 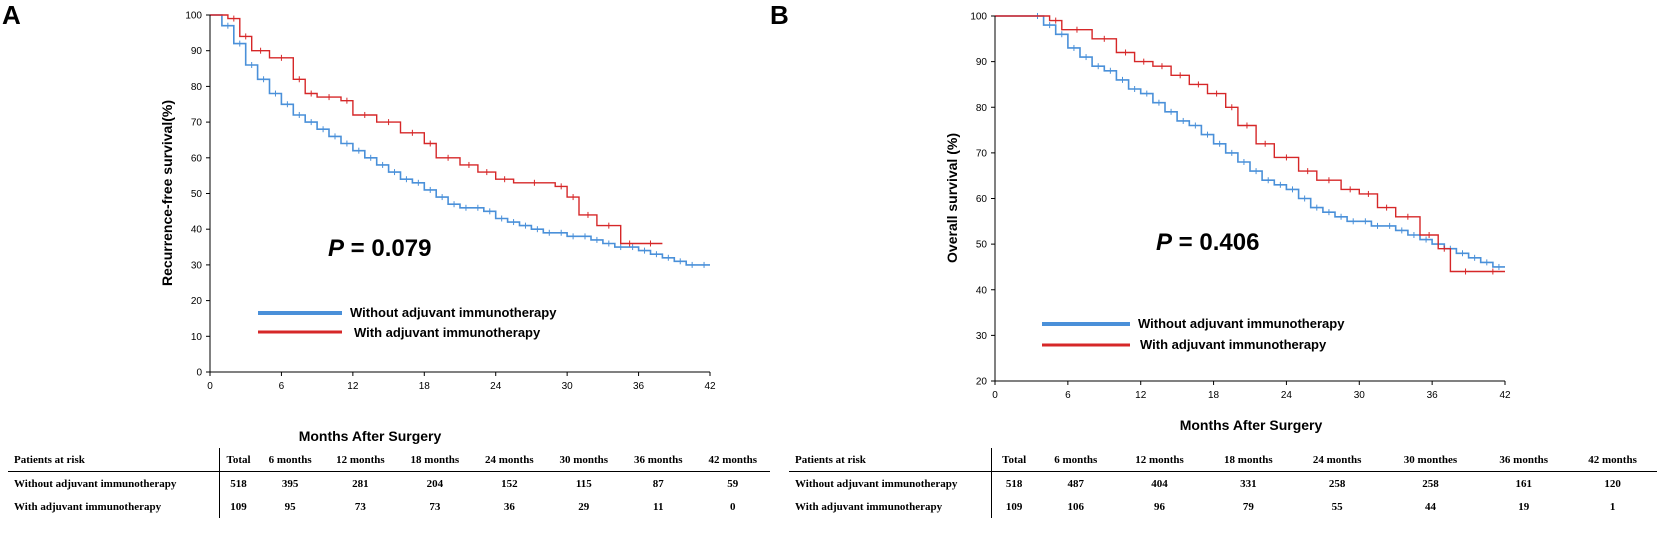 I want to click on panel-b-x-tick-label: 0, so click(x=995, y=395).